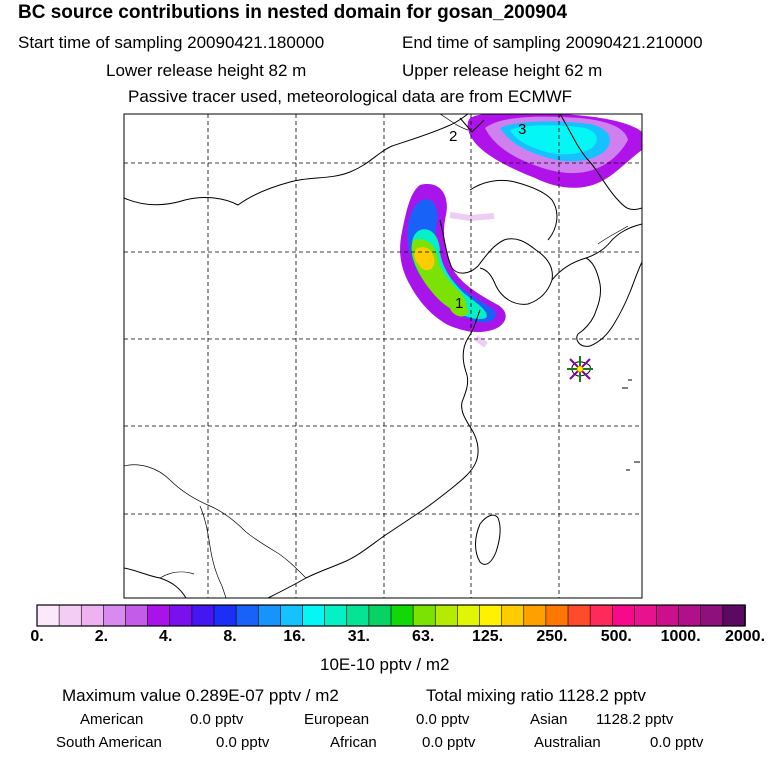 The height and width of the screenshot is (768, 768). Describe the element at coordinates (112, 719) in the screenshot. I see `american-label: American` at that location.